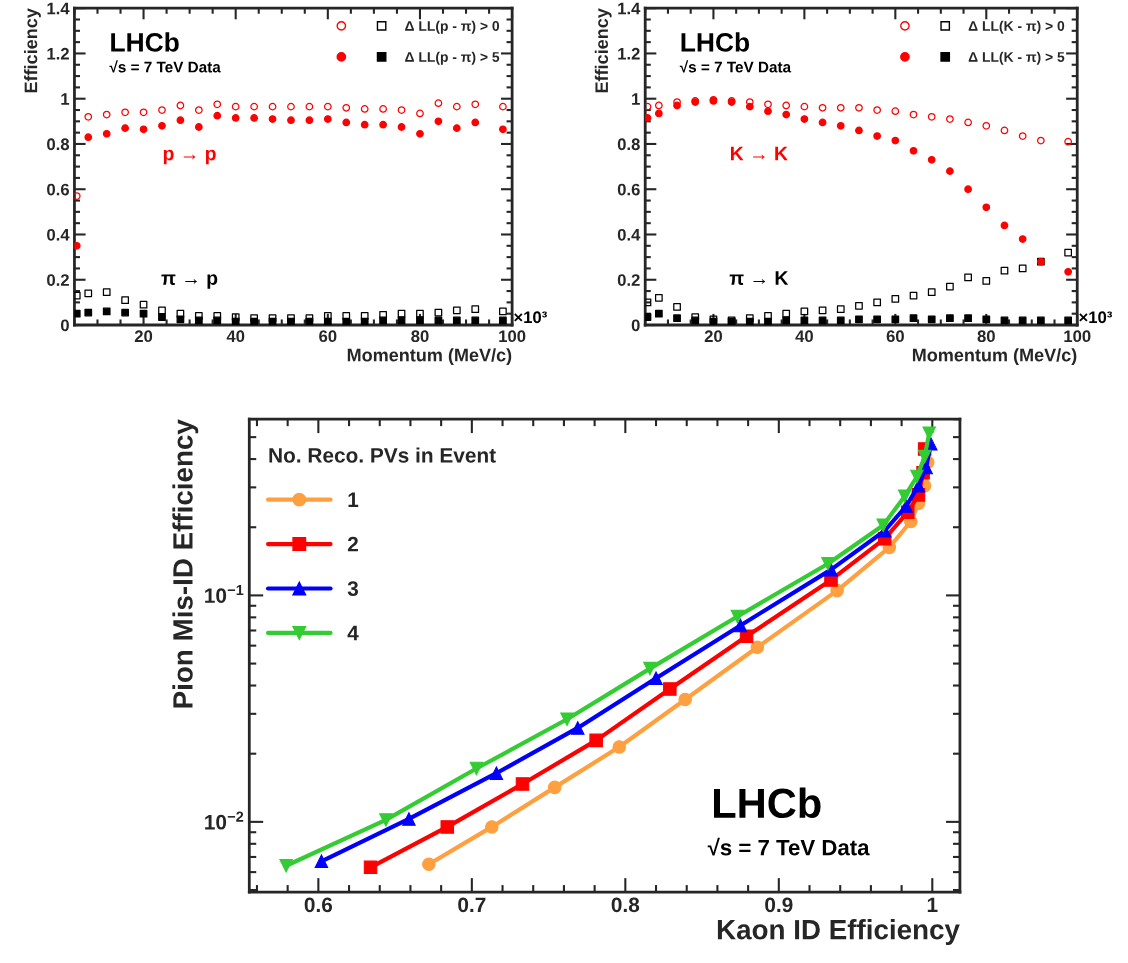 This screenshot has height=963, width=1128. I want to click on annotation: π → K, so click(759, 278).